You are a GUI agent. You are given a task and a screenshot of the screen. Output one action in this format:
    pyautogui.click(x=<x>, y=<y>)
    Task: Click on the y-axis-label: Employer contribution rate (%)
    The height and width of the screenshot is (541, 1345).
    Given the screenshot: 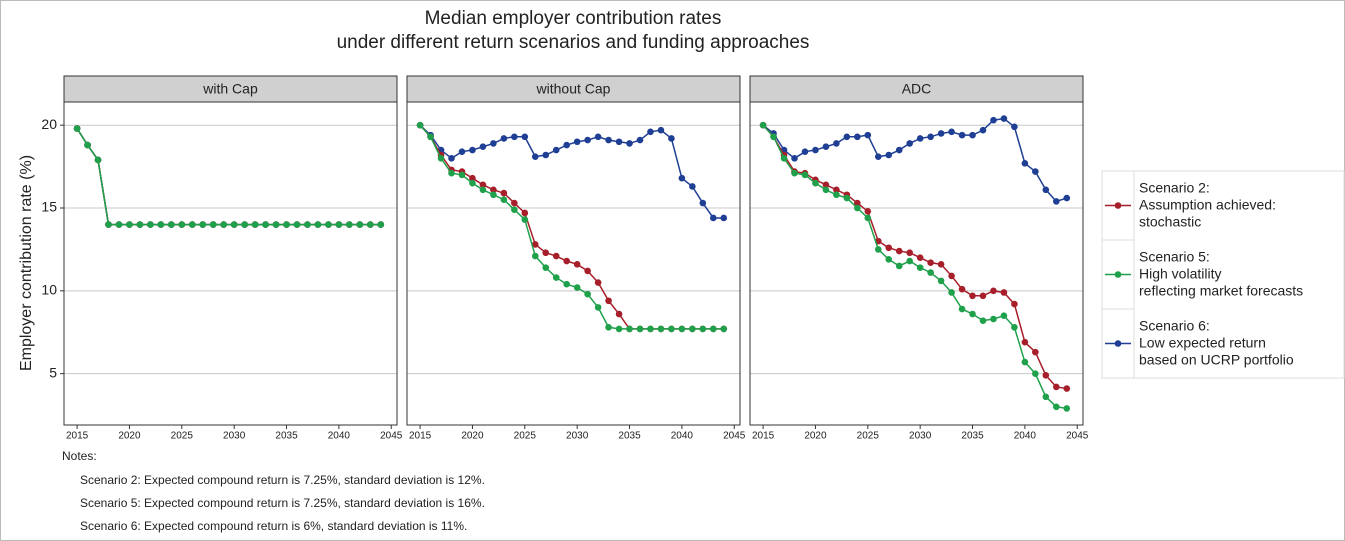 What is the action you would take?
    pyautogui.click(x=26, y=263)
    